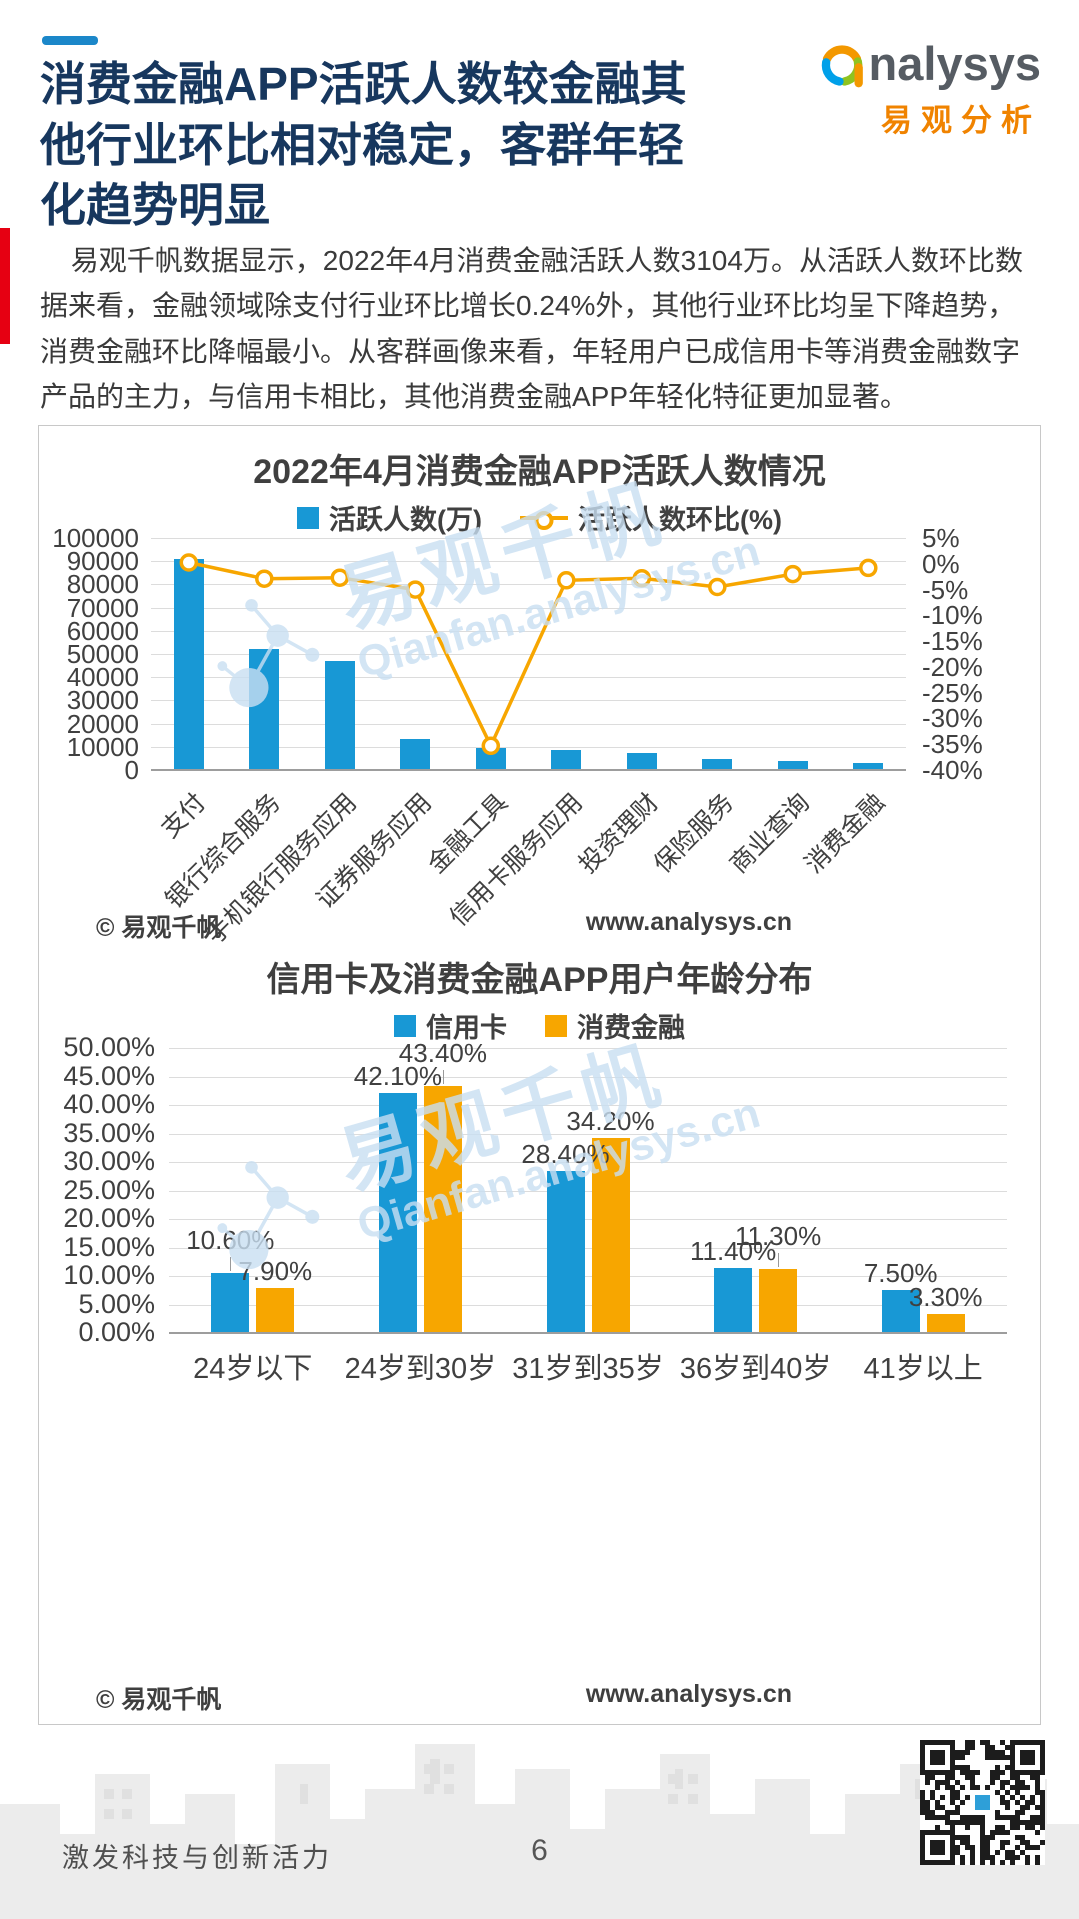  What do you see at coordinates (405, 520) in the screenshot?
I see `legend-label: 活跃人数(万)` at bounding box center [405, 520].